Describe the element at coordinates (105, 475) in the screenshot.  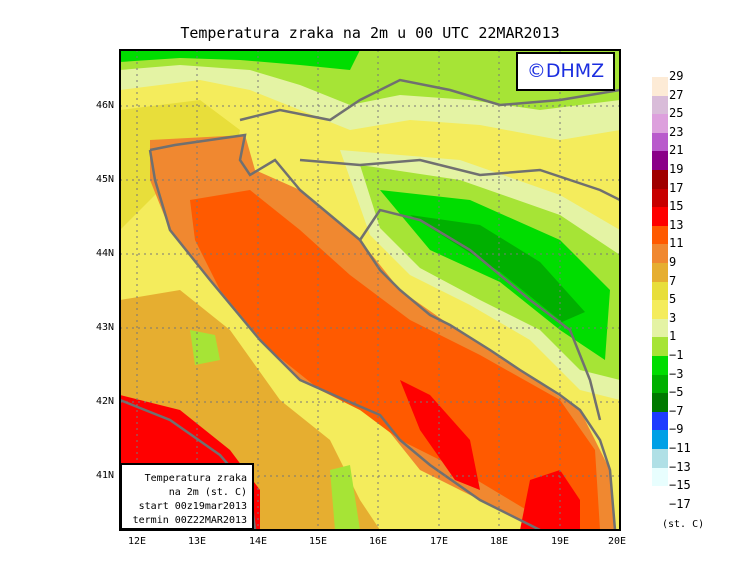
I see `lat-label: 41N` at that location.